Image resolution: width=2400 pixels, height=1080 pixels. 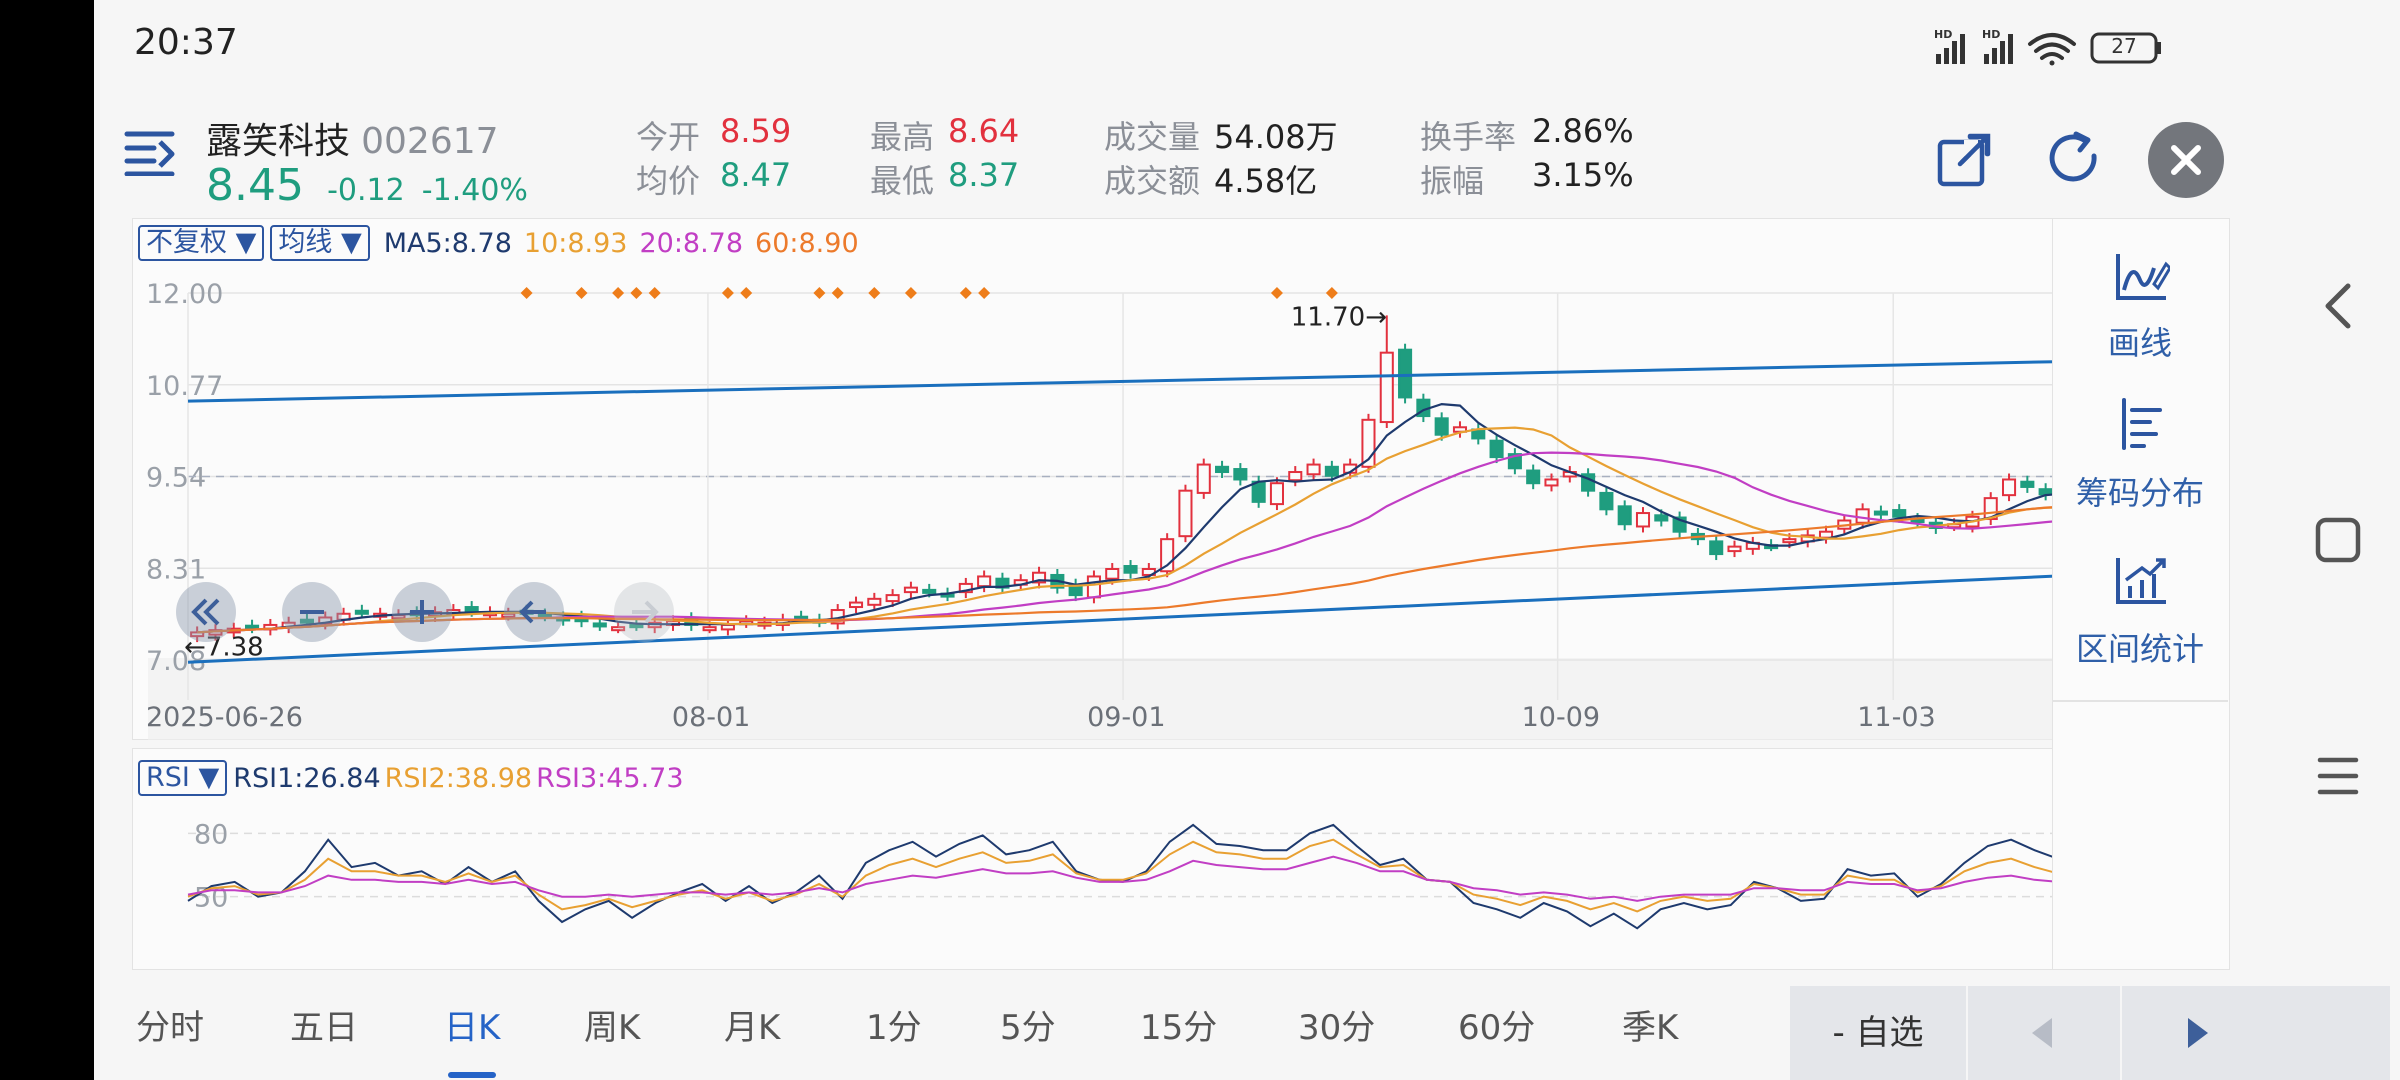 I want to click on next-stock-icon, so click(x=2197, y=1033).